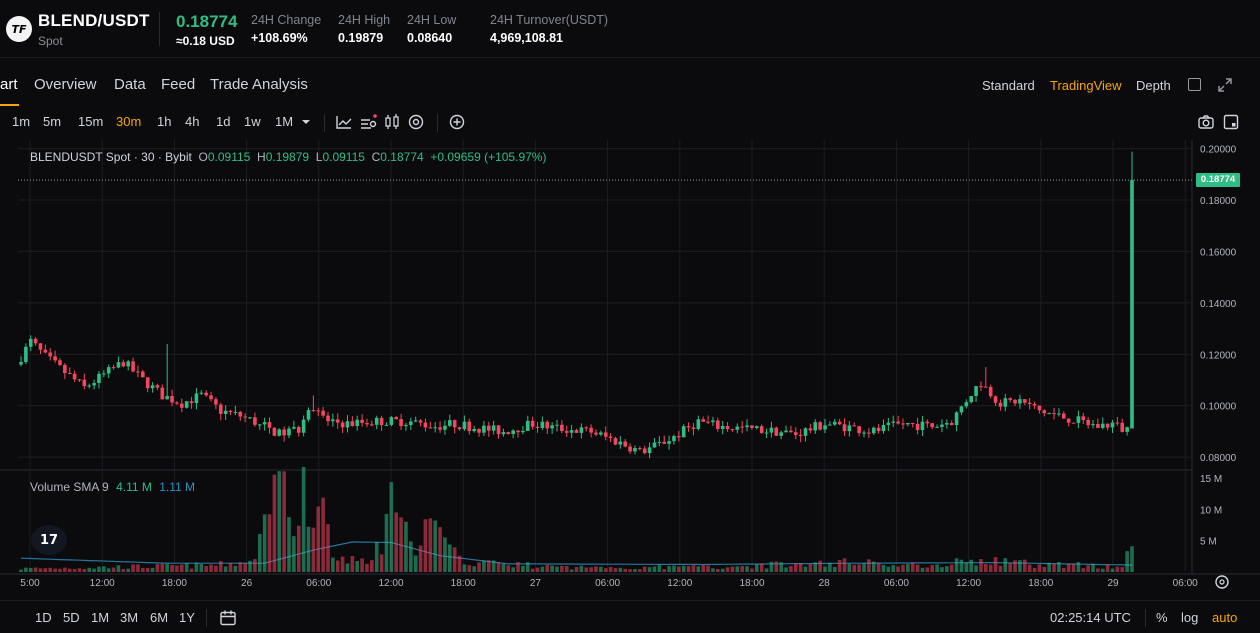 The width and height of the screenshot is (1260, 633). I want to click on tab-overview: Overview, so click(65, 84).